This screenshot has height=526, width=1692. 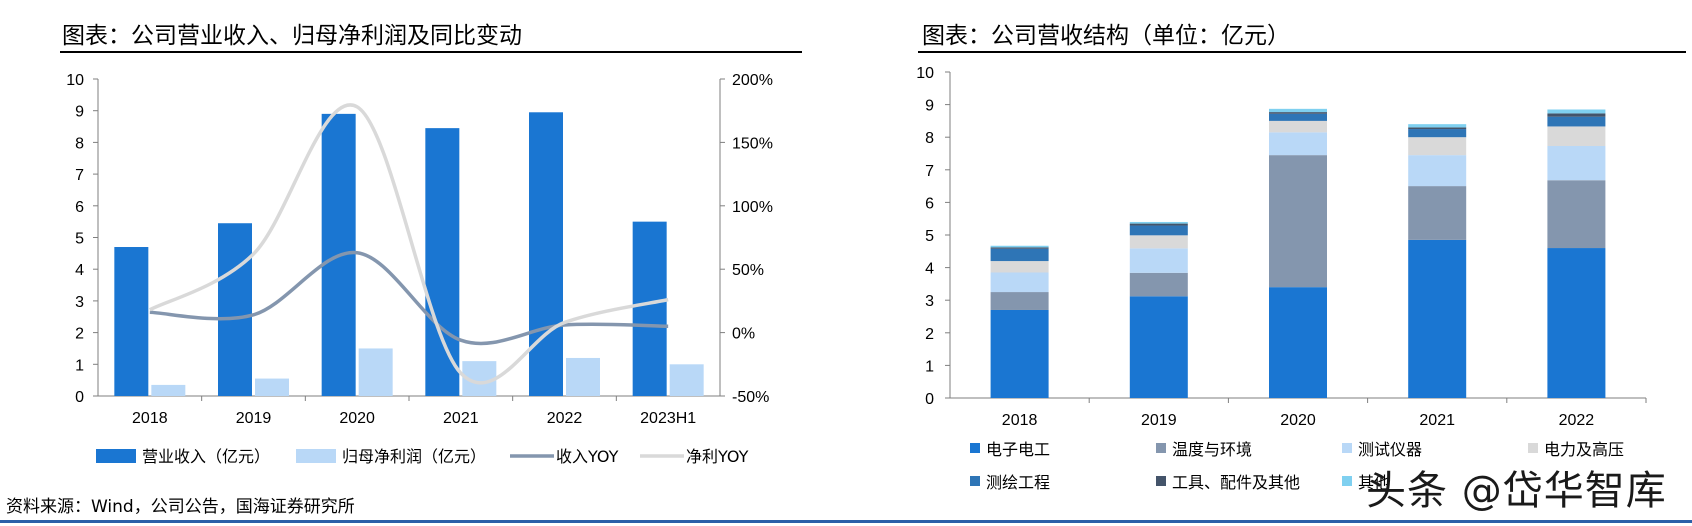 What do you see at coordinates (717, 456) in the screenshot?
I see `chart1-legend-label: 净利YOY` at bounding box center [717, 456].